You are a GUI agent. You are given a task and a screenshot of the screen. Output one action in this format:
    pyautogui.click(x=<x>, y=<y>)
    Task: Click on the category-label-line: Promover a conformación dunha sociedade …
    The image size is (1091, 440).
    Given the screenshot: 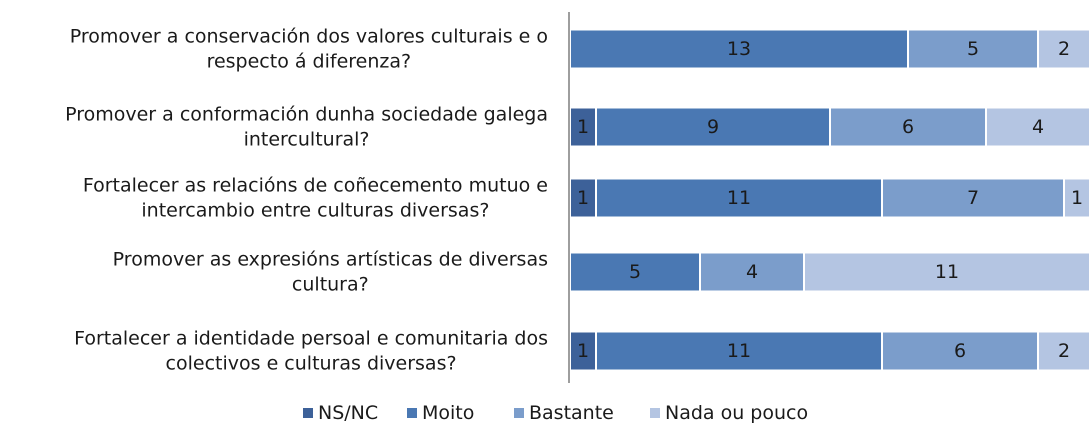 What is the action you would take?
    pyautogui.click(x=306, y=115)
    